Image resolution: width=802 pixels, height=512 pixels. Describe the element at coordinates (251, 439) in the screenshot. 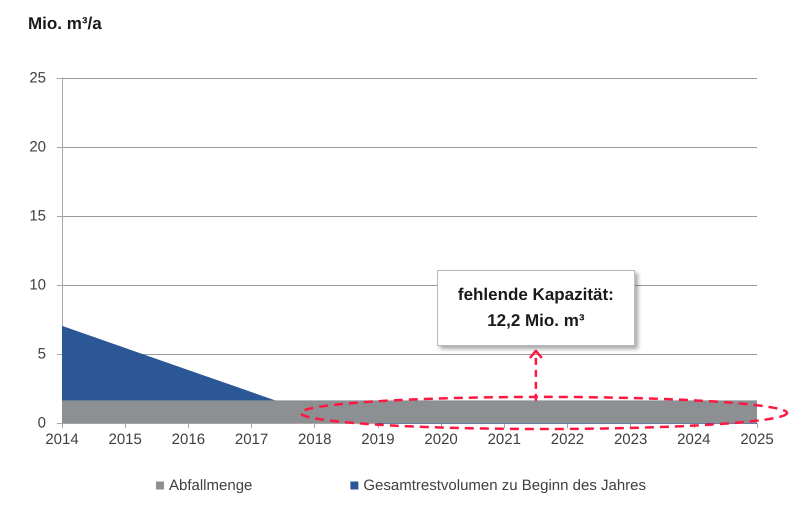

I see `x-tick-label: 2017` at that location.